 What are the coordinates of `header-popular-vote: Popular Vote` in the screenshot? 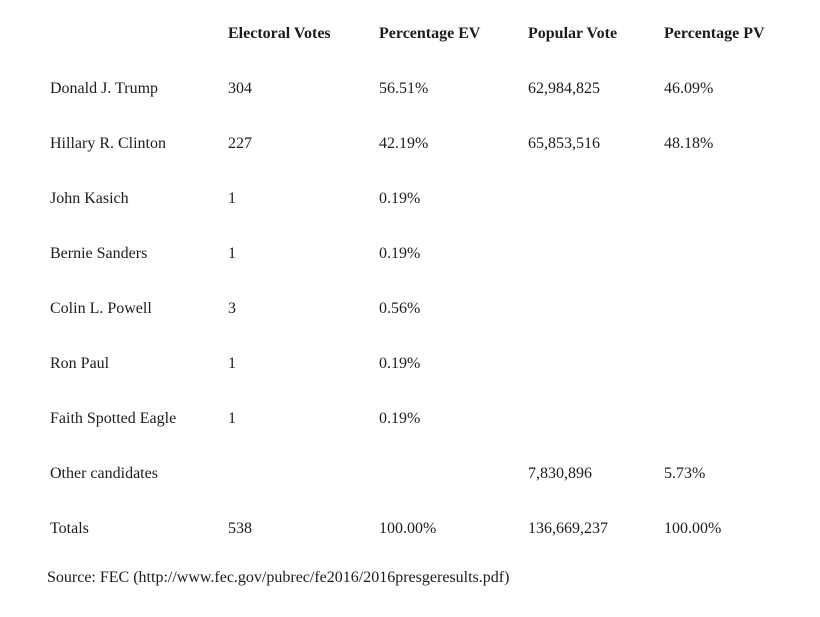 It's located at (573, 33).